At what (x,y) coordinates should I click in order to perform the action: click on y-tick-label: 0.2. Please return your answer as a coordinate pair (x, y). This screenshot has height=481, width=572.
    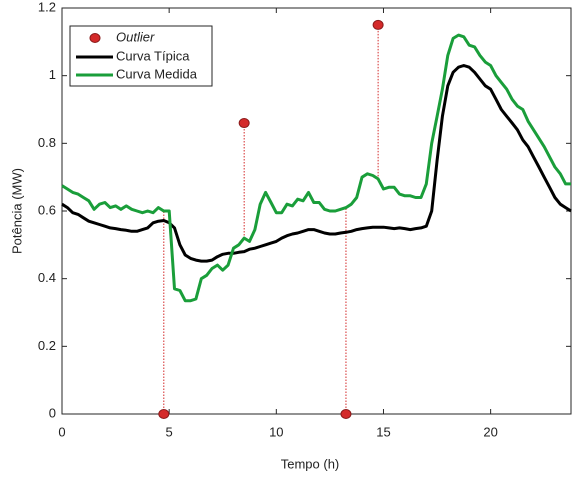
    Looking at the image, I should click on (47, 345).